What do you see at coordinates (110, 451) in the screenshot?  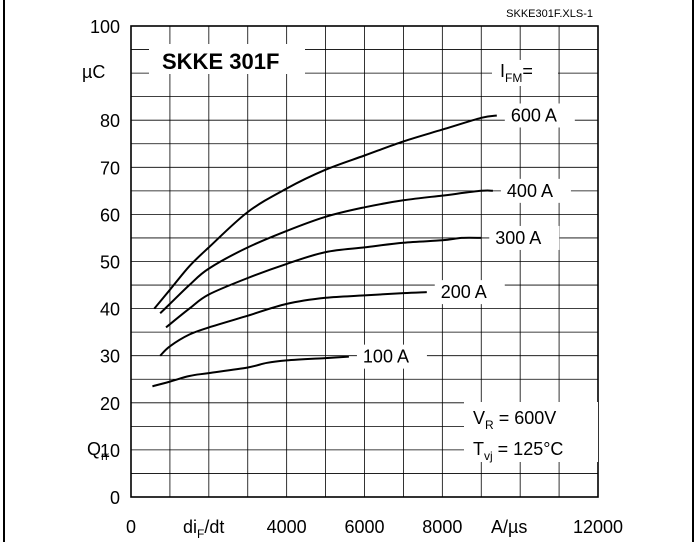 I see `y-tick-label: 10` at bounding box center [110, 451].